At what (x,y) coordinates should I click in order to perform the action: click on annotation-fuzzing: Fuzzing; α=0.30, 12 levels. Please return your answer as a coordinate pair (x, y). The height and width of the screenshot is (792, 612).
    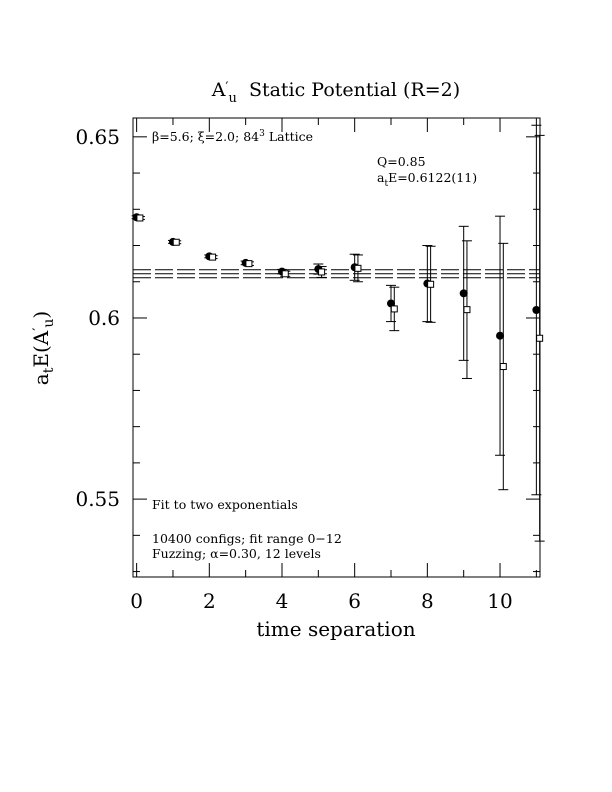
    Looking at the image, I should click on (236, 553).